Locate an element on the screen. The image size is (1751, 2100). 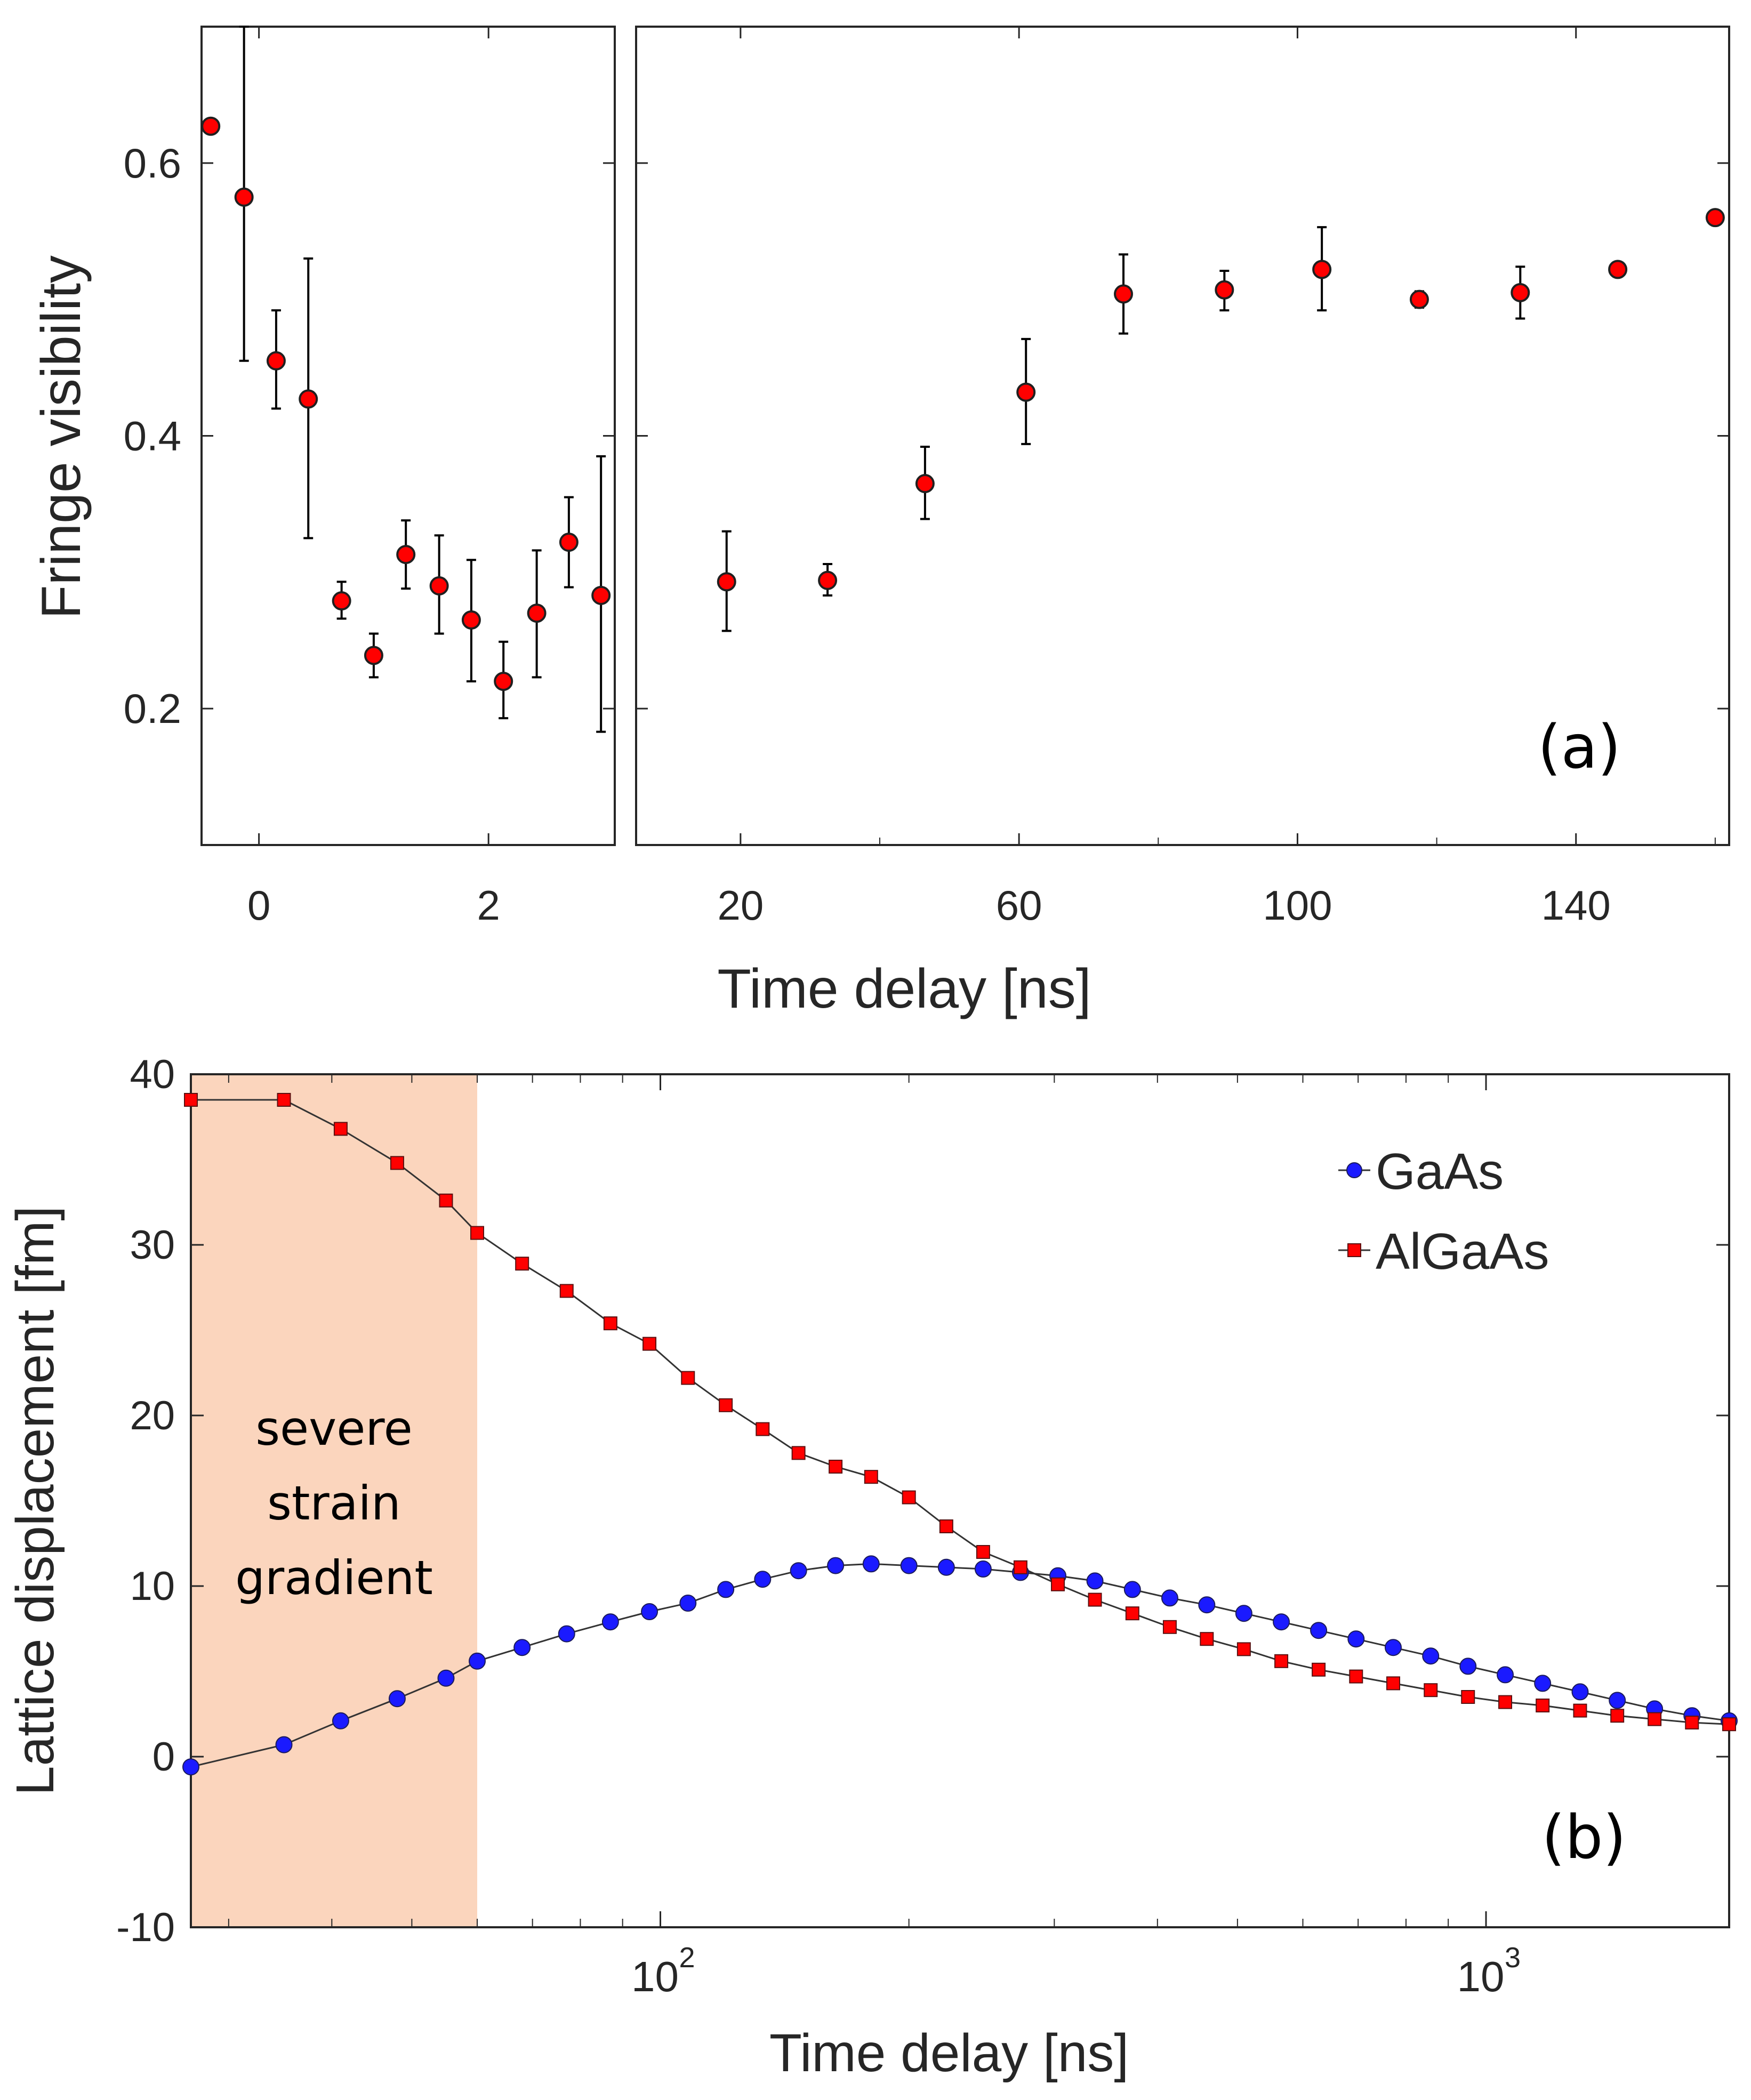
legend-algaas-marker is located at coordinates (1354, 1250).